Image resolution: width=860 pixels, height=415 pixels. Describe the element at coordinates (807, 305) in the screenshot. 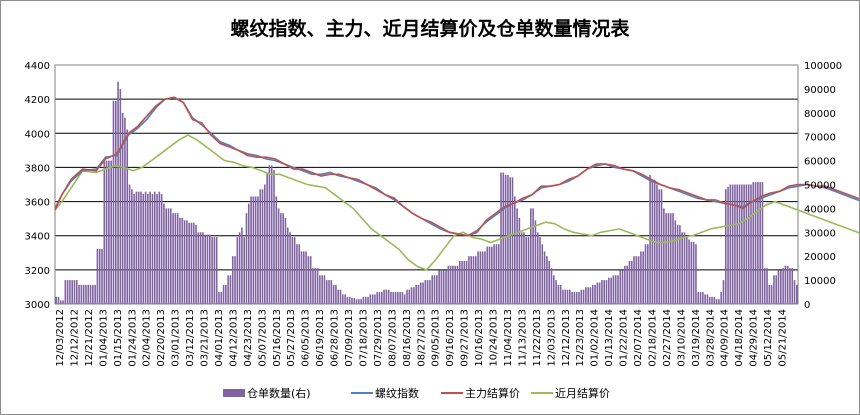

I see `right-tick-label: 0` at that location.